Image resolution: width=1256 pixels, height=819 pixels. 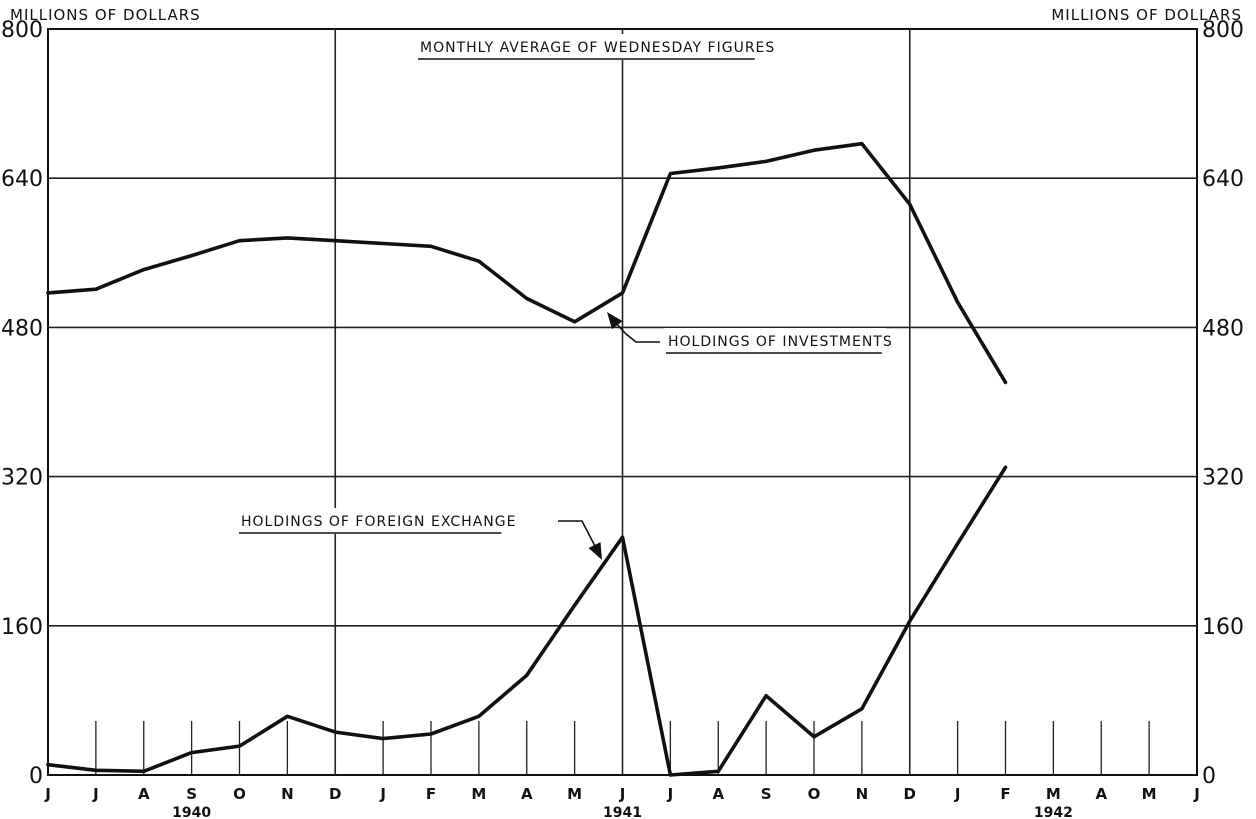 I want to click on x-year-label: 1942, so click(x=1053, y=812).